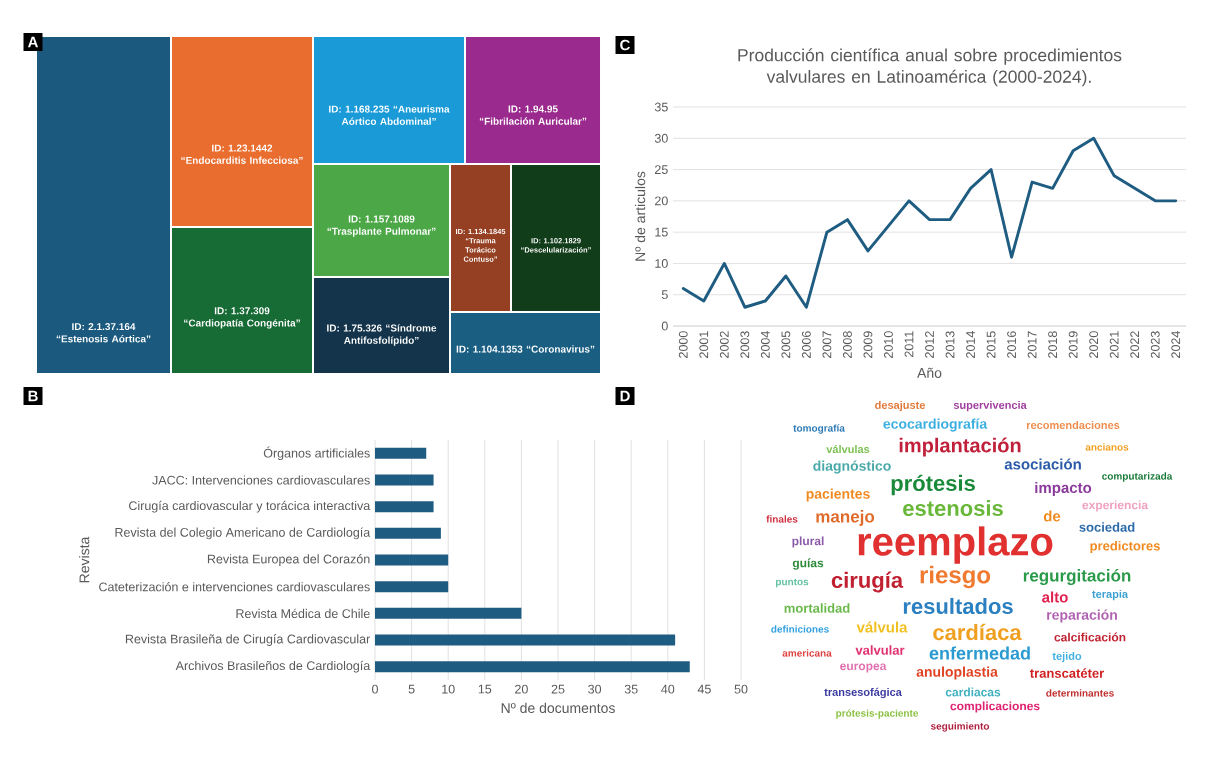 The image size is (1209, 757). What do you see at coordinates (1094, 344) in the screenshot?
I see `x-tick-label: 2020` at bounding box center [1094, 344].